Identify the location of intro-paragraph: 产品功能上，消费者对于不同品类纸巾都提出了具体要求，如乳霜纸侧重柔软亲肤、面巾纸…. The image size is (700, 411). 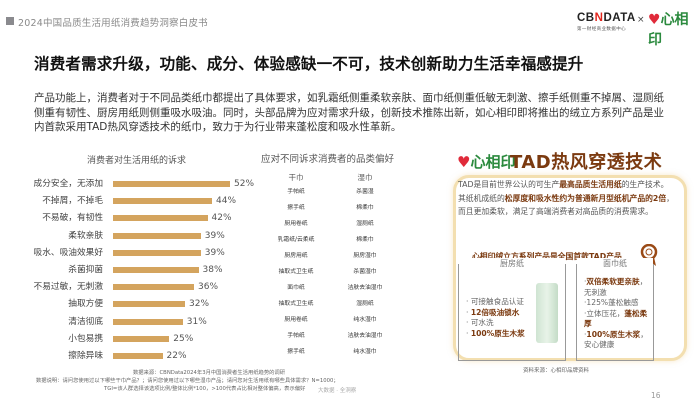
(349, 112).